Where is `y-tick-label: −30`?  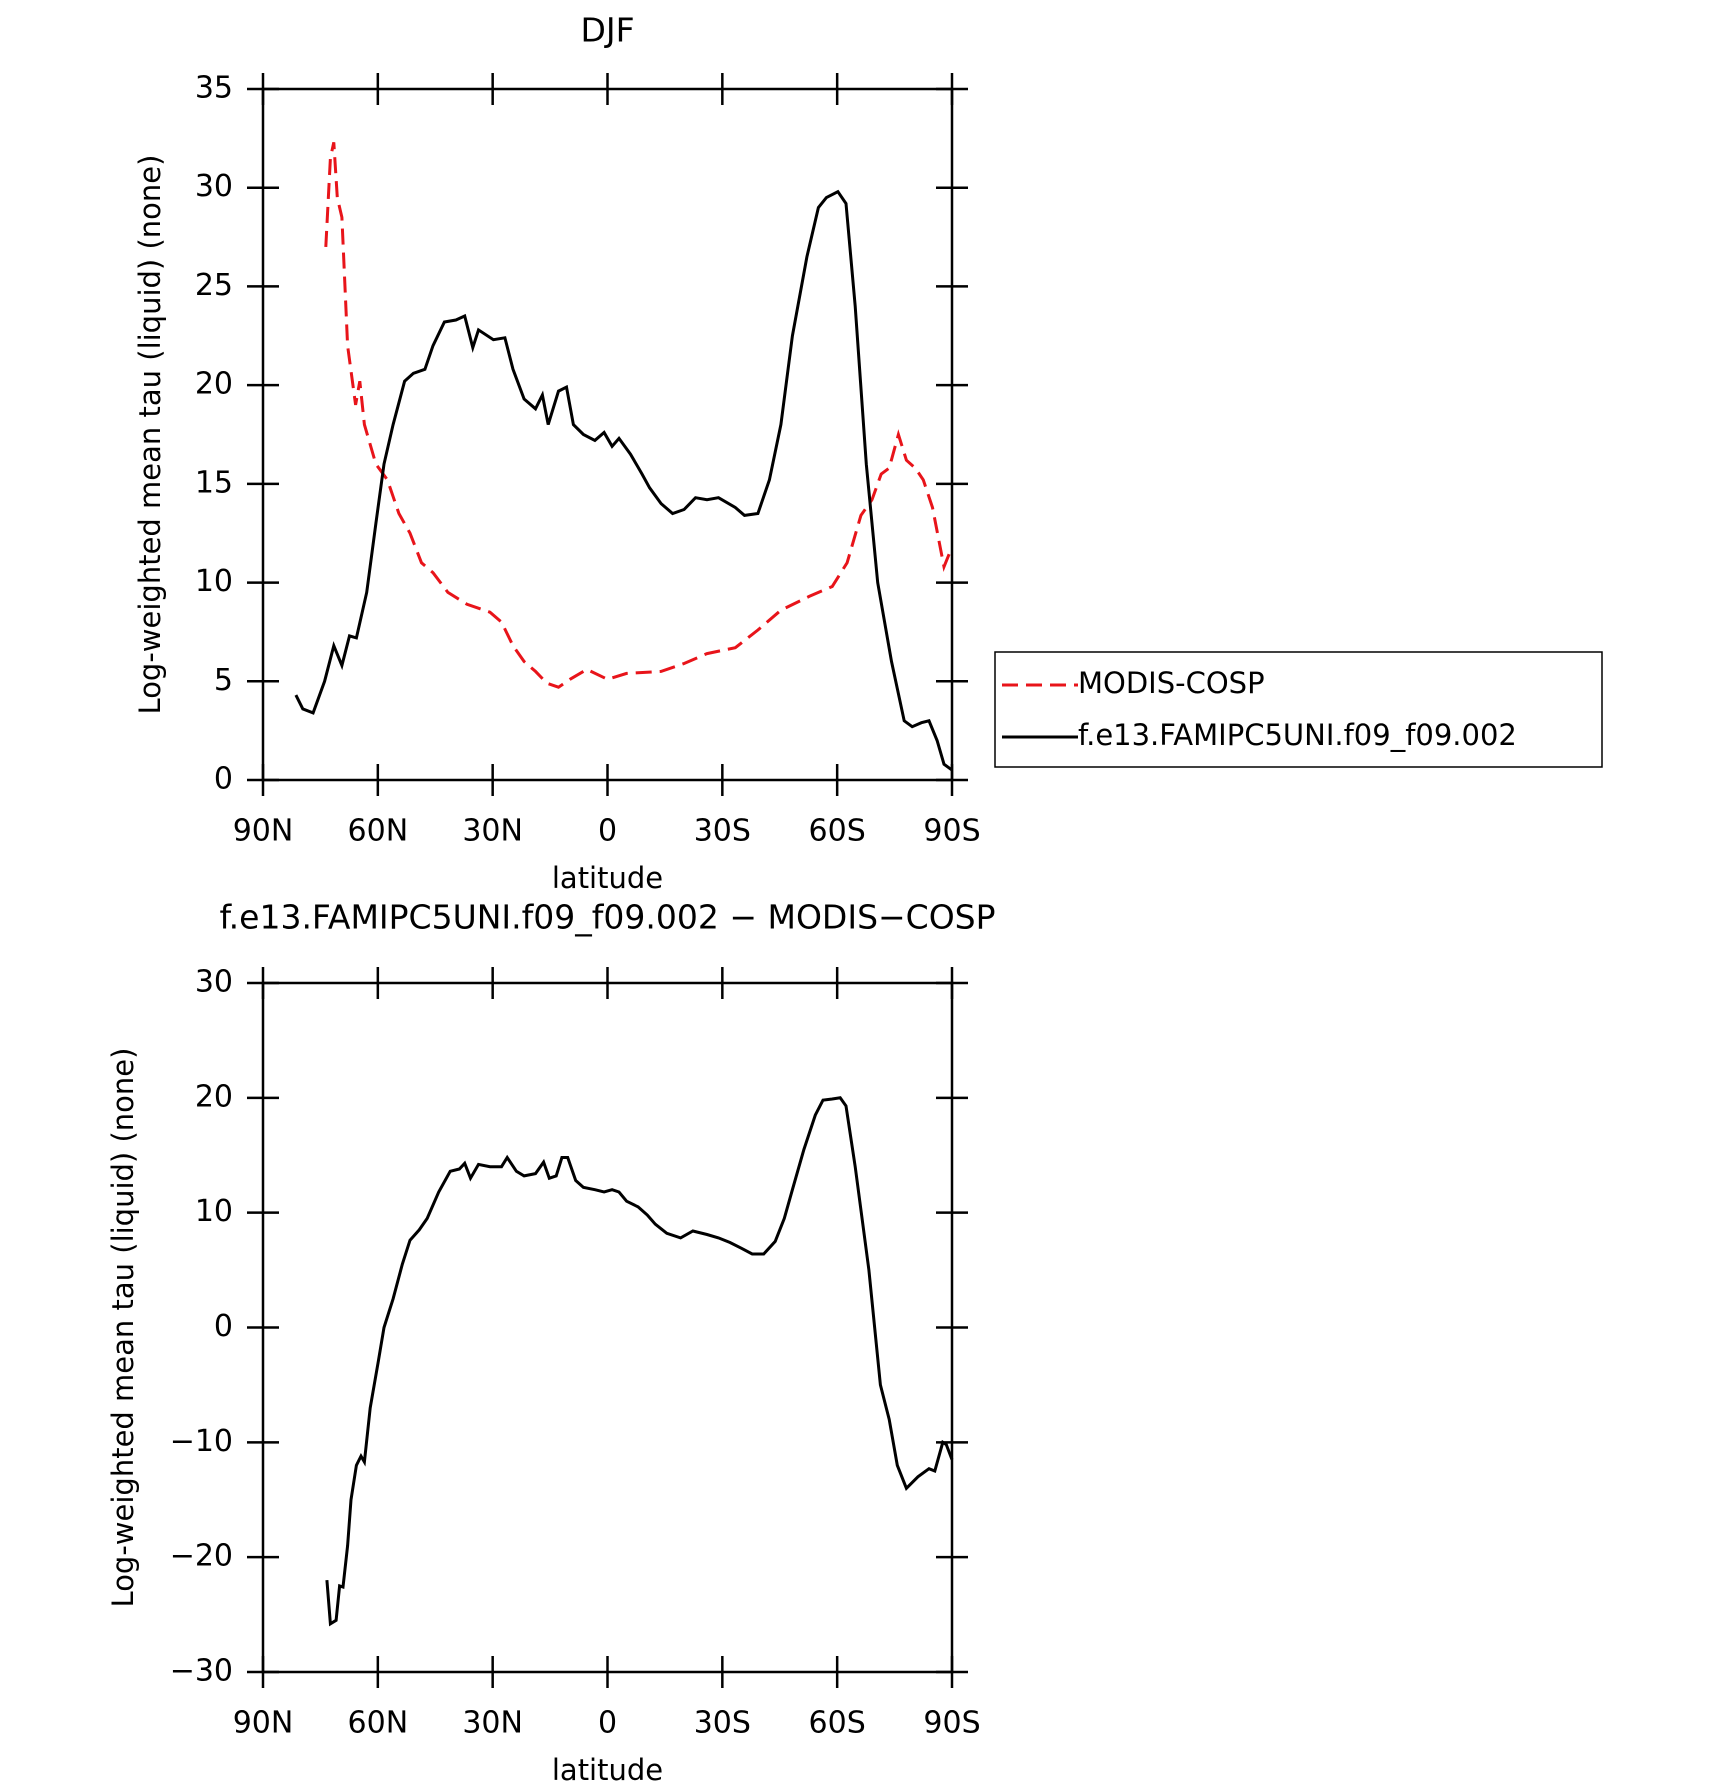 y-tick-label: −30 is located at coordinates (201, 1671).